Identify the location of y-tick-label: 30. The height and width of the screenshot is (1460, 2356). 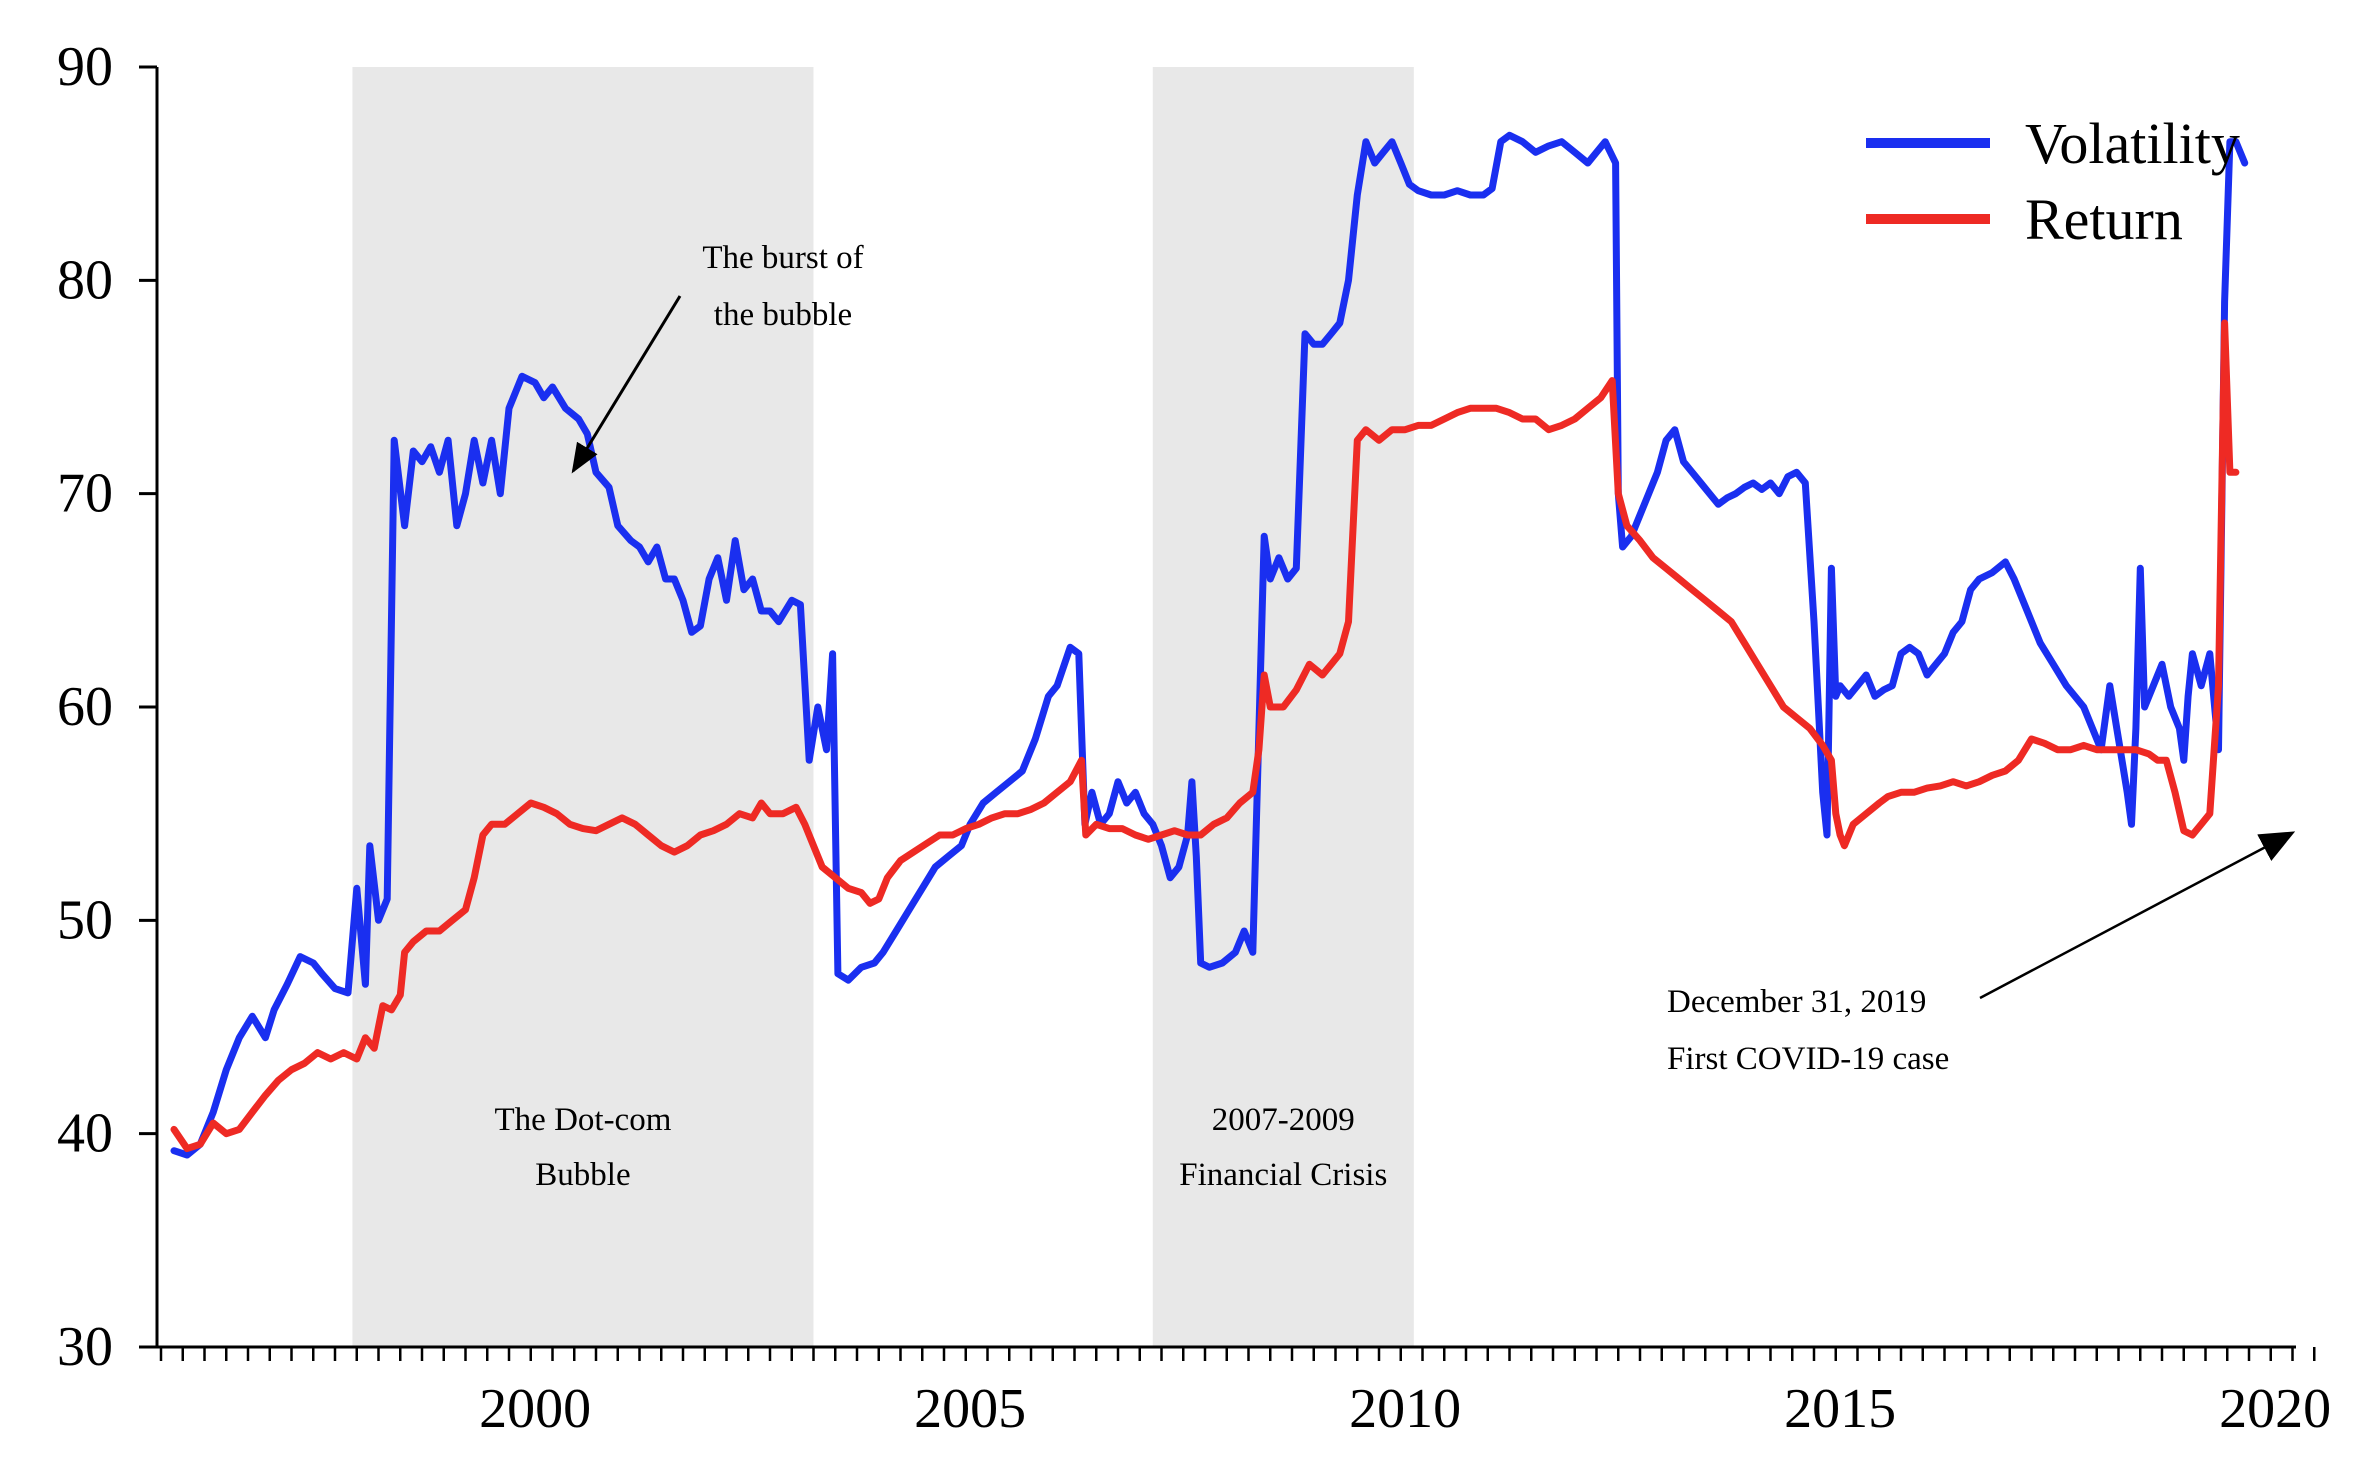
(85, 1347).